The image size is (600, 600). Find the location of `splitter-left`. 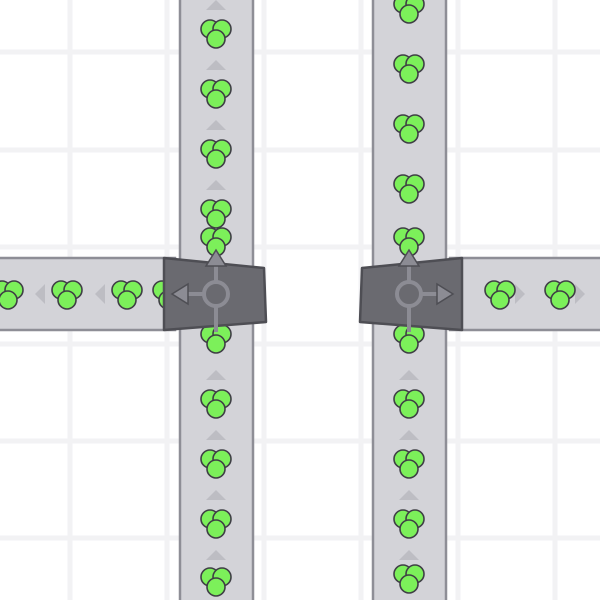

splitter-left is located at coordinates (215, 290).